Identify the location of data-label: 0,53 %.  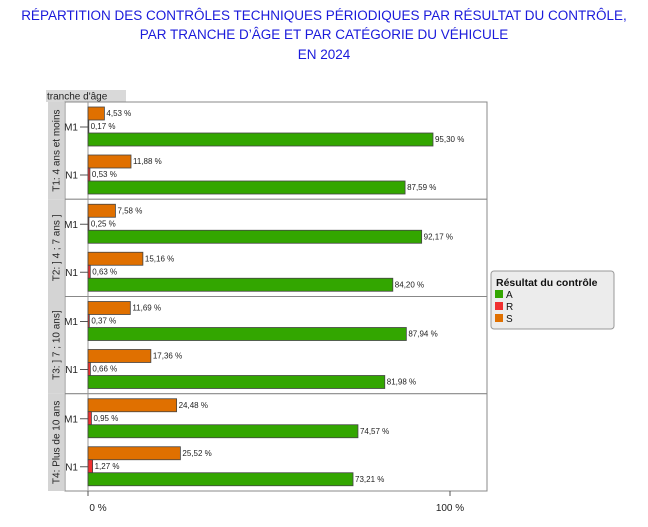
(104, 174).